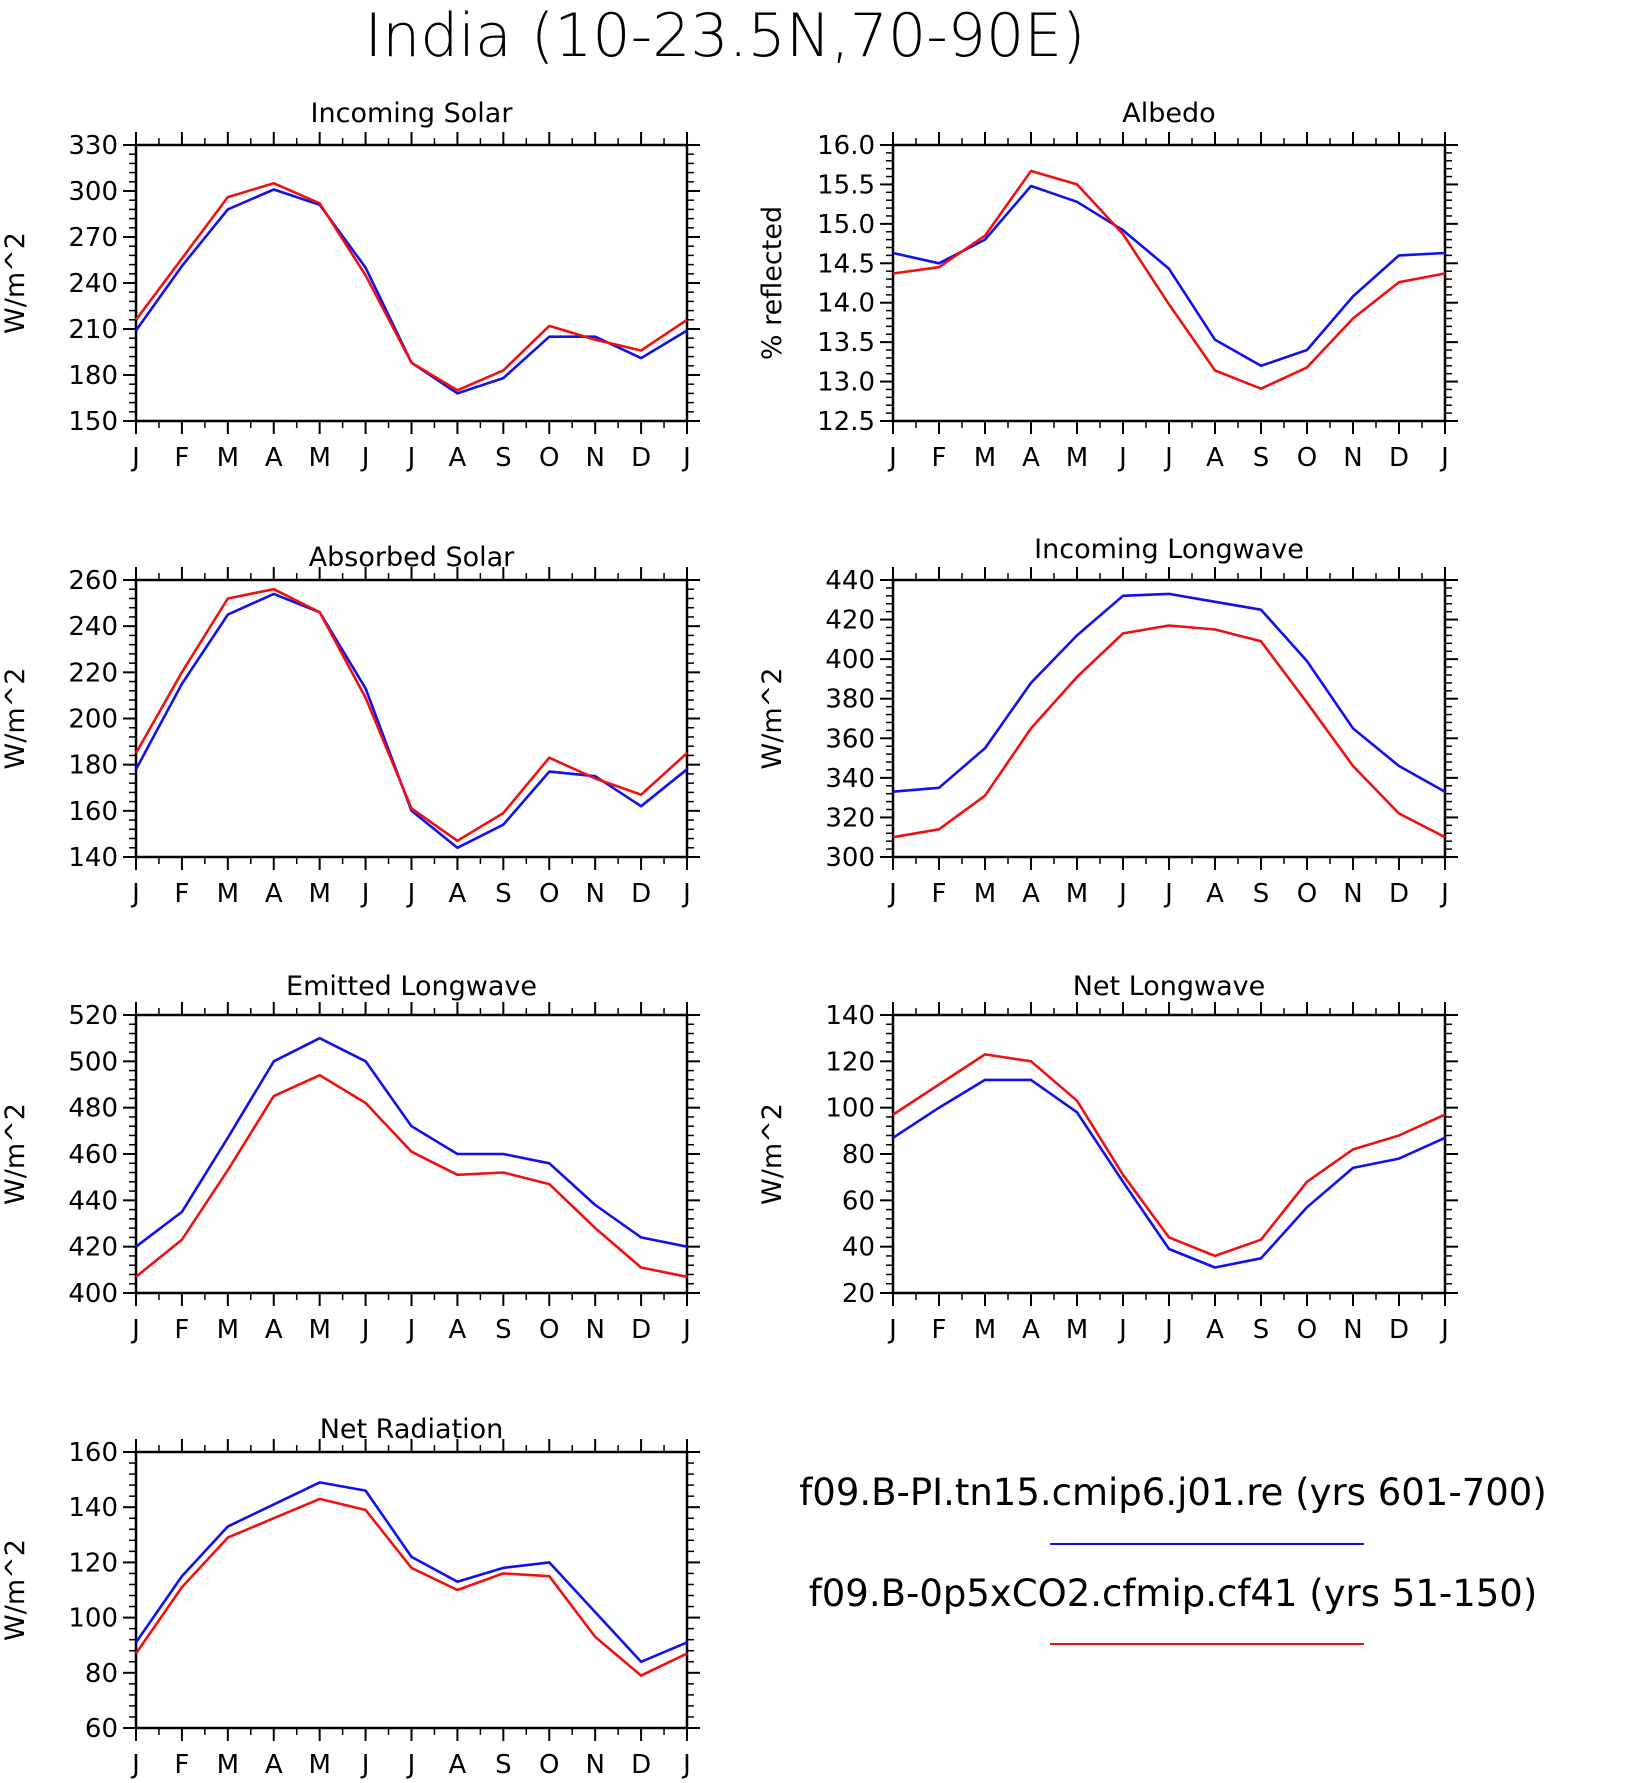 This screenshot has height=1783, width=1648. I want to click on panel-title: Incoming Longwave, so click(1169, 549).